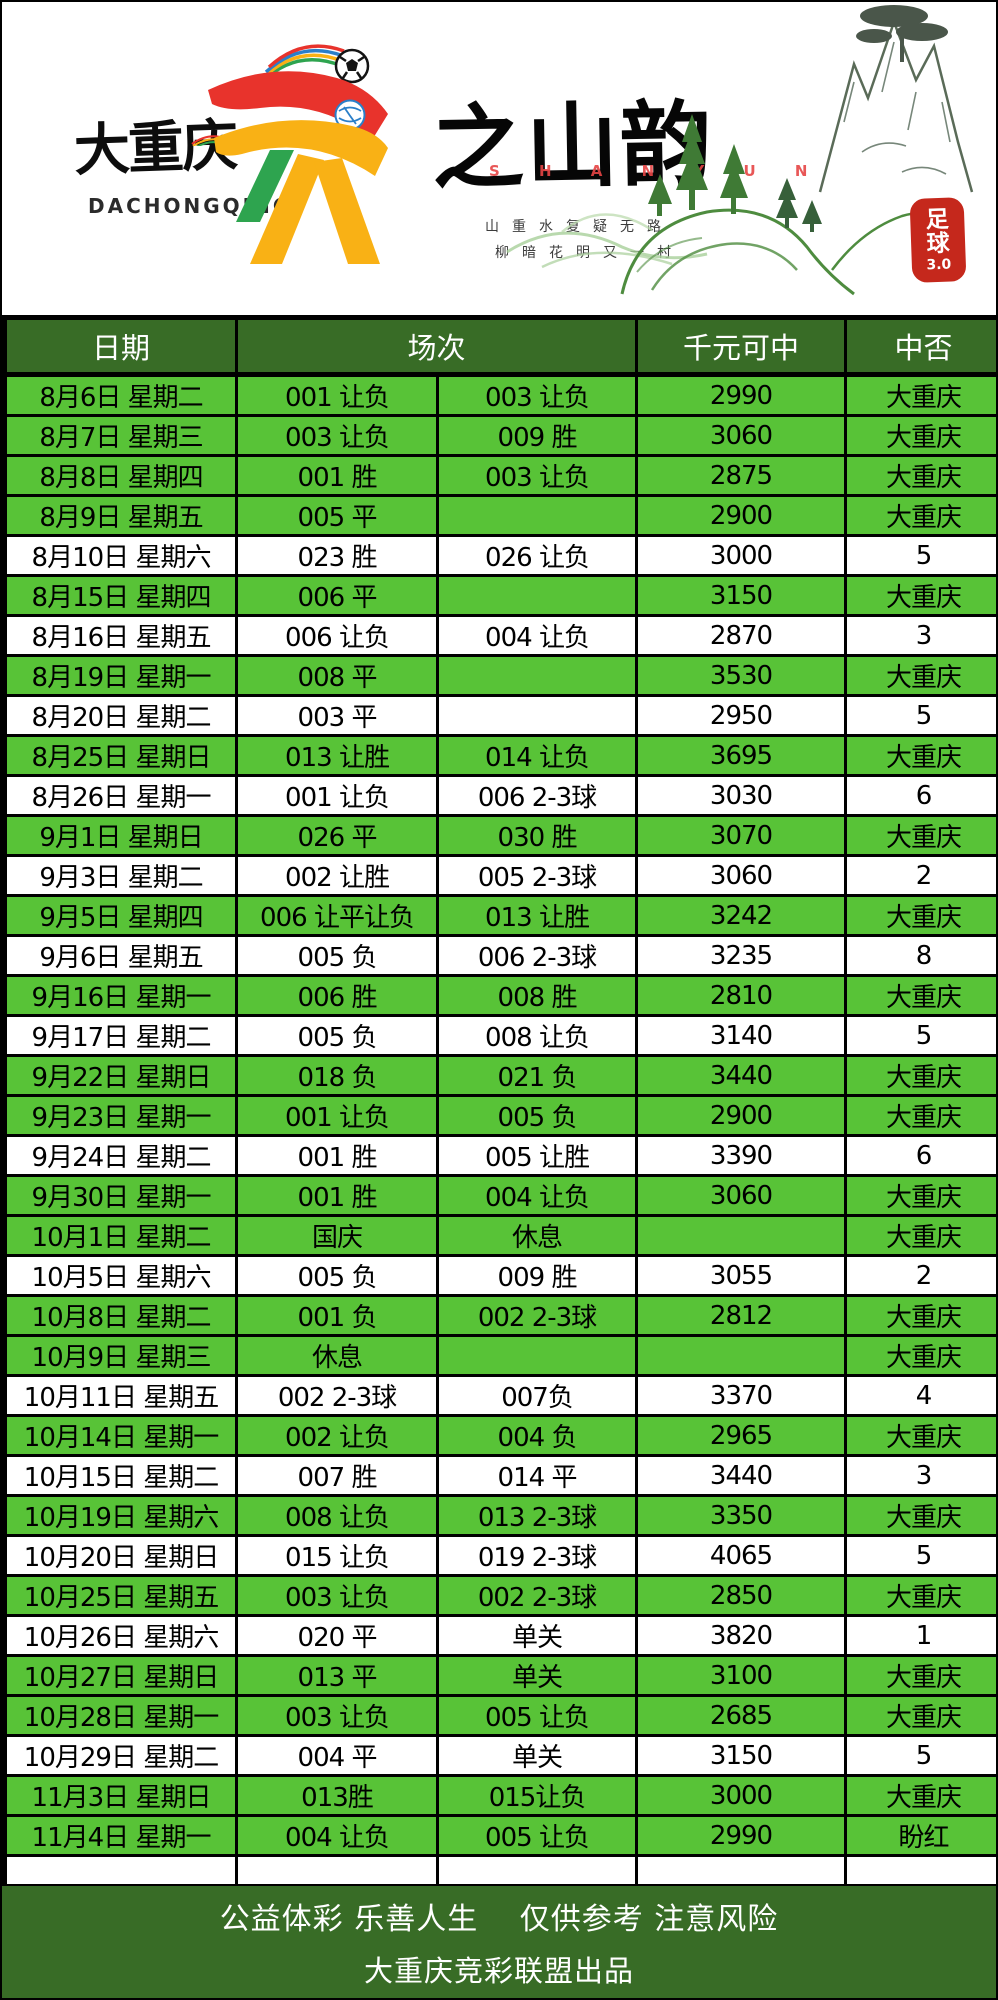 This screenshot has height=2000, width=998. Describe the element at coordinates (436, 346) in the screenshot. I see `col-header-matches: 场次` at that location.